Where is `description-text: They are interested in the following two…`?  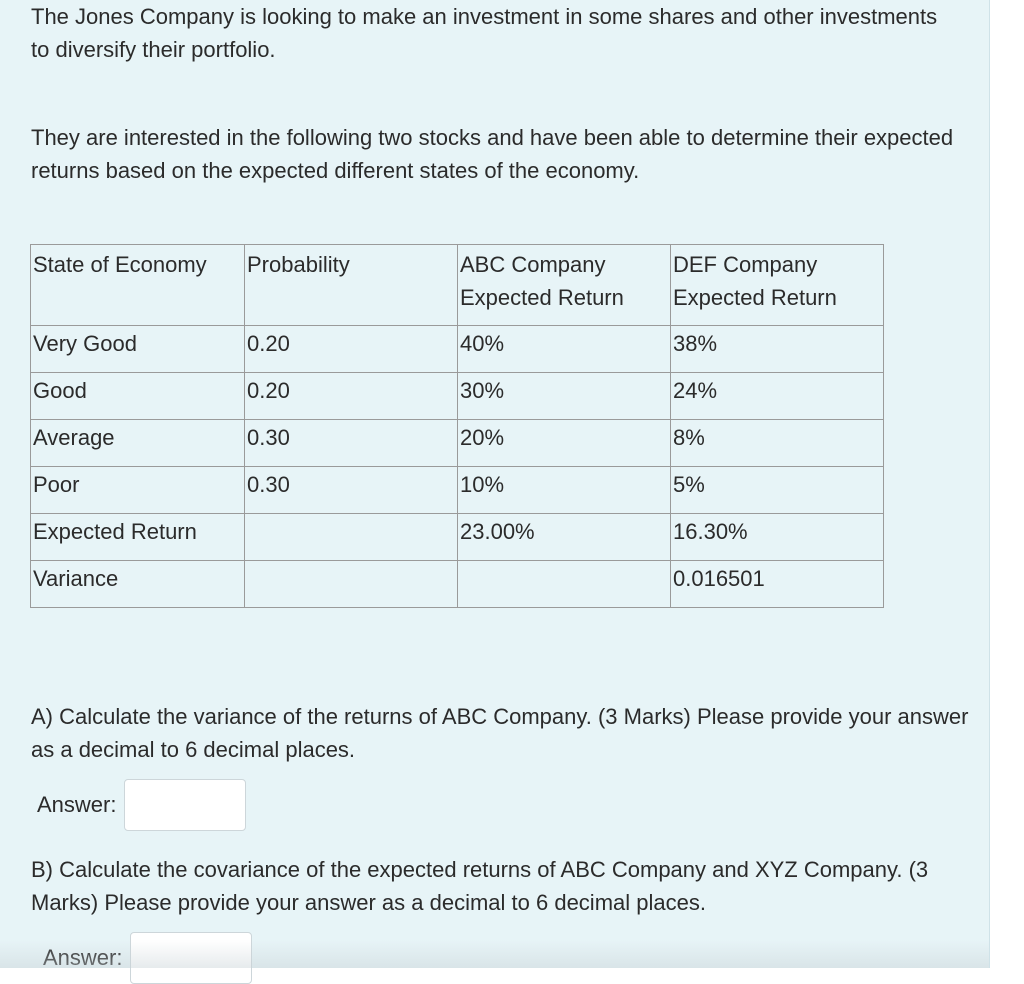 description-text: They are interested in the following two… is located at coordinates (492, 154).